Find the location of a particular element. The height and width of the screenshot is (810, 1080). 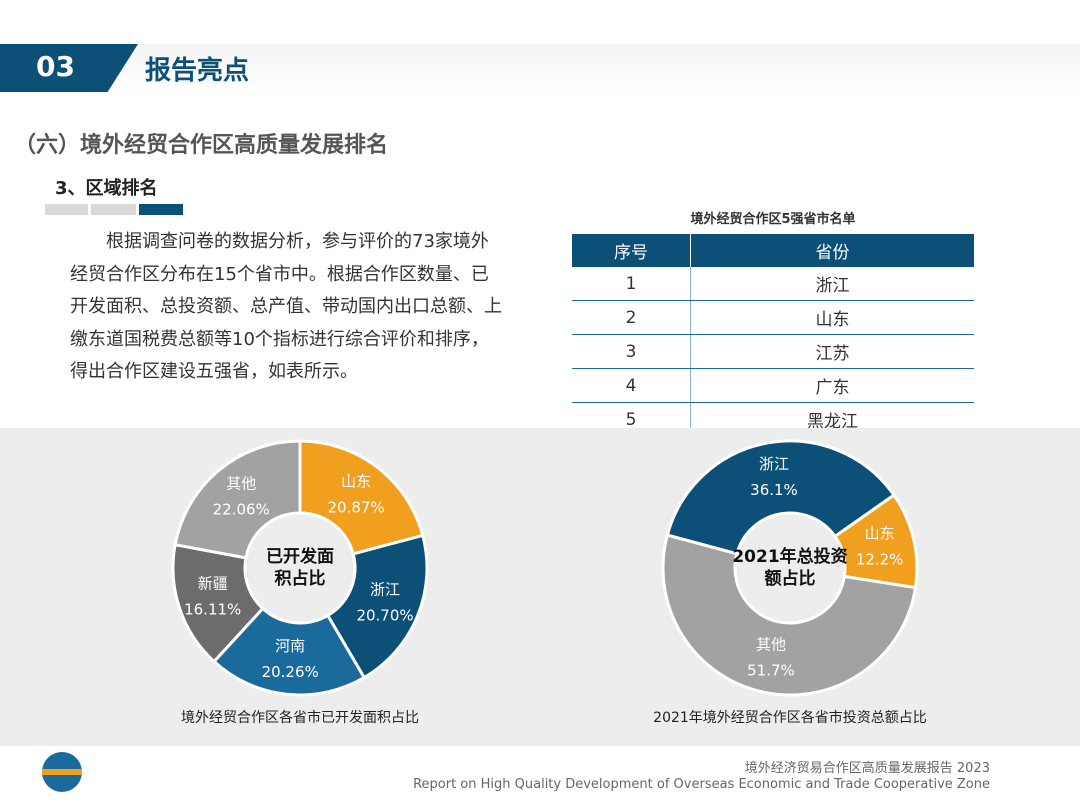

table-row: 4 广东 is located at coordinates (773, 385).